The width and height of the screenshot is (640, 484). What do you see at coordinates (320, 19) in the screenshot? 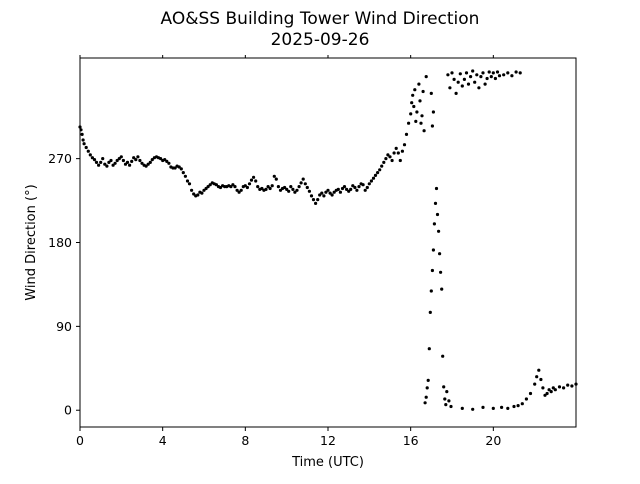
I see `chart-title: AO&SS Building Tower Wind Direction` at bounding box center [320, 19].